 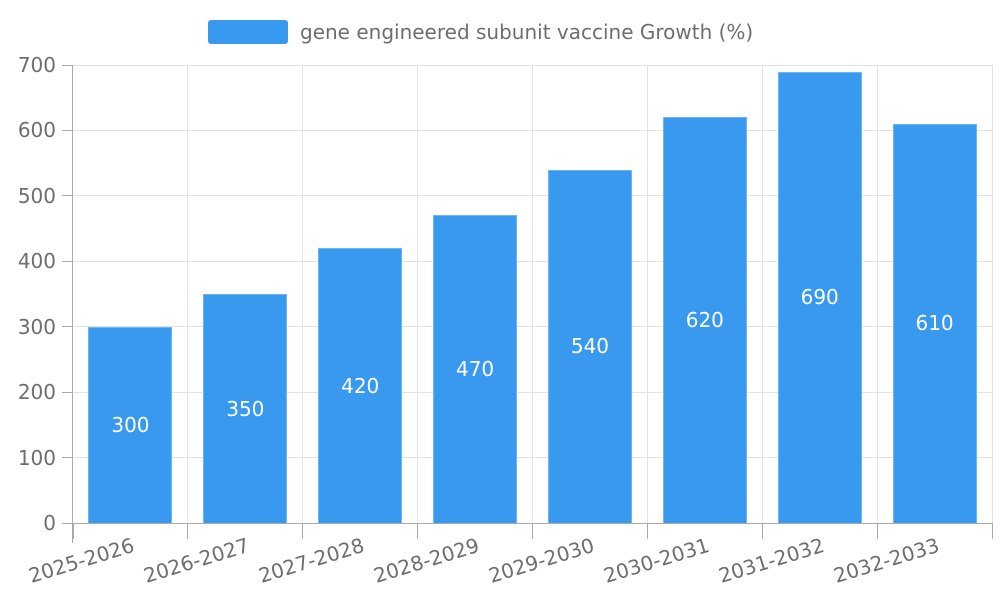 I want to click on bar-value-label: 620, so click(x=704, y=320).